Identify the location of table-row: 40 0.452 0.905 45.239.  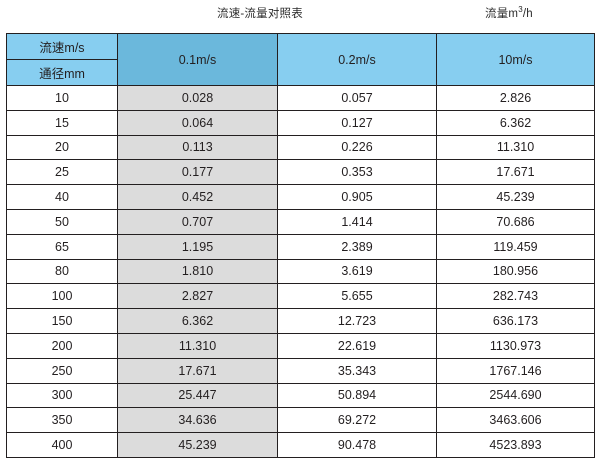
(300, 197).